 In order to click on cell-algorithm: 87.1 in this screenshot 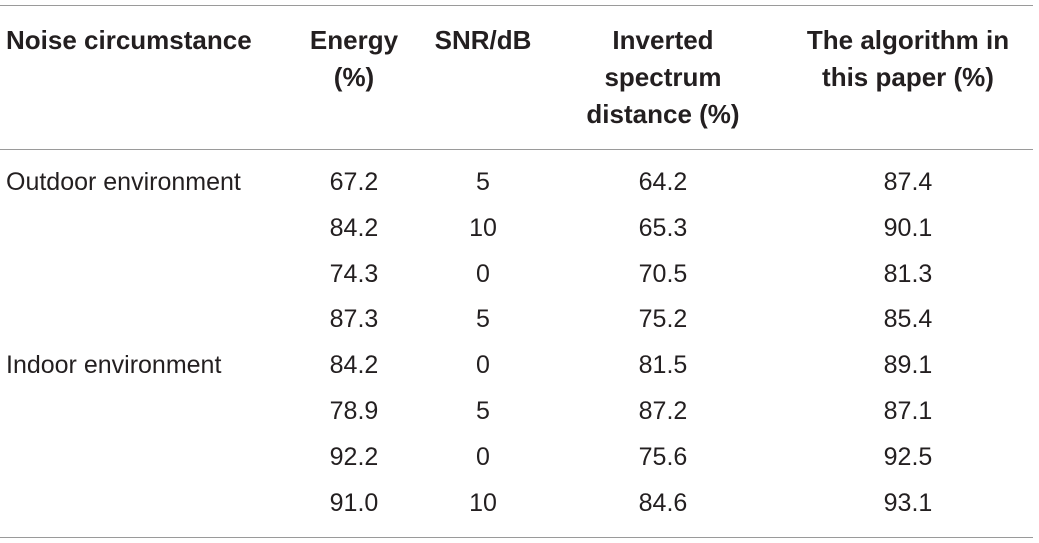, I will do `click(908, 410)`.